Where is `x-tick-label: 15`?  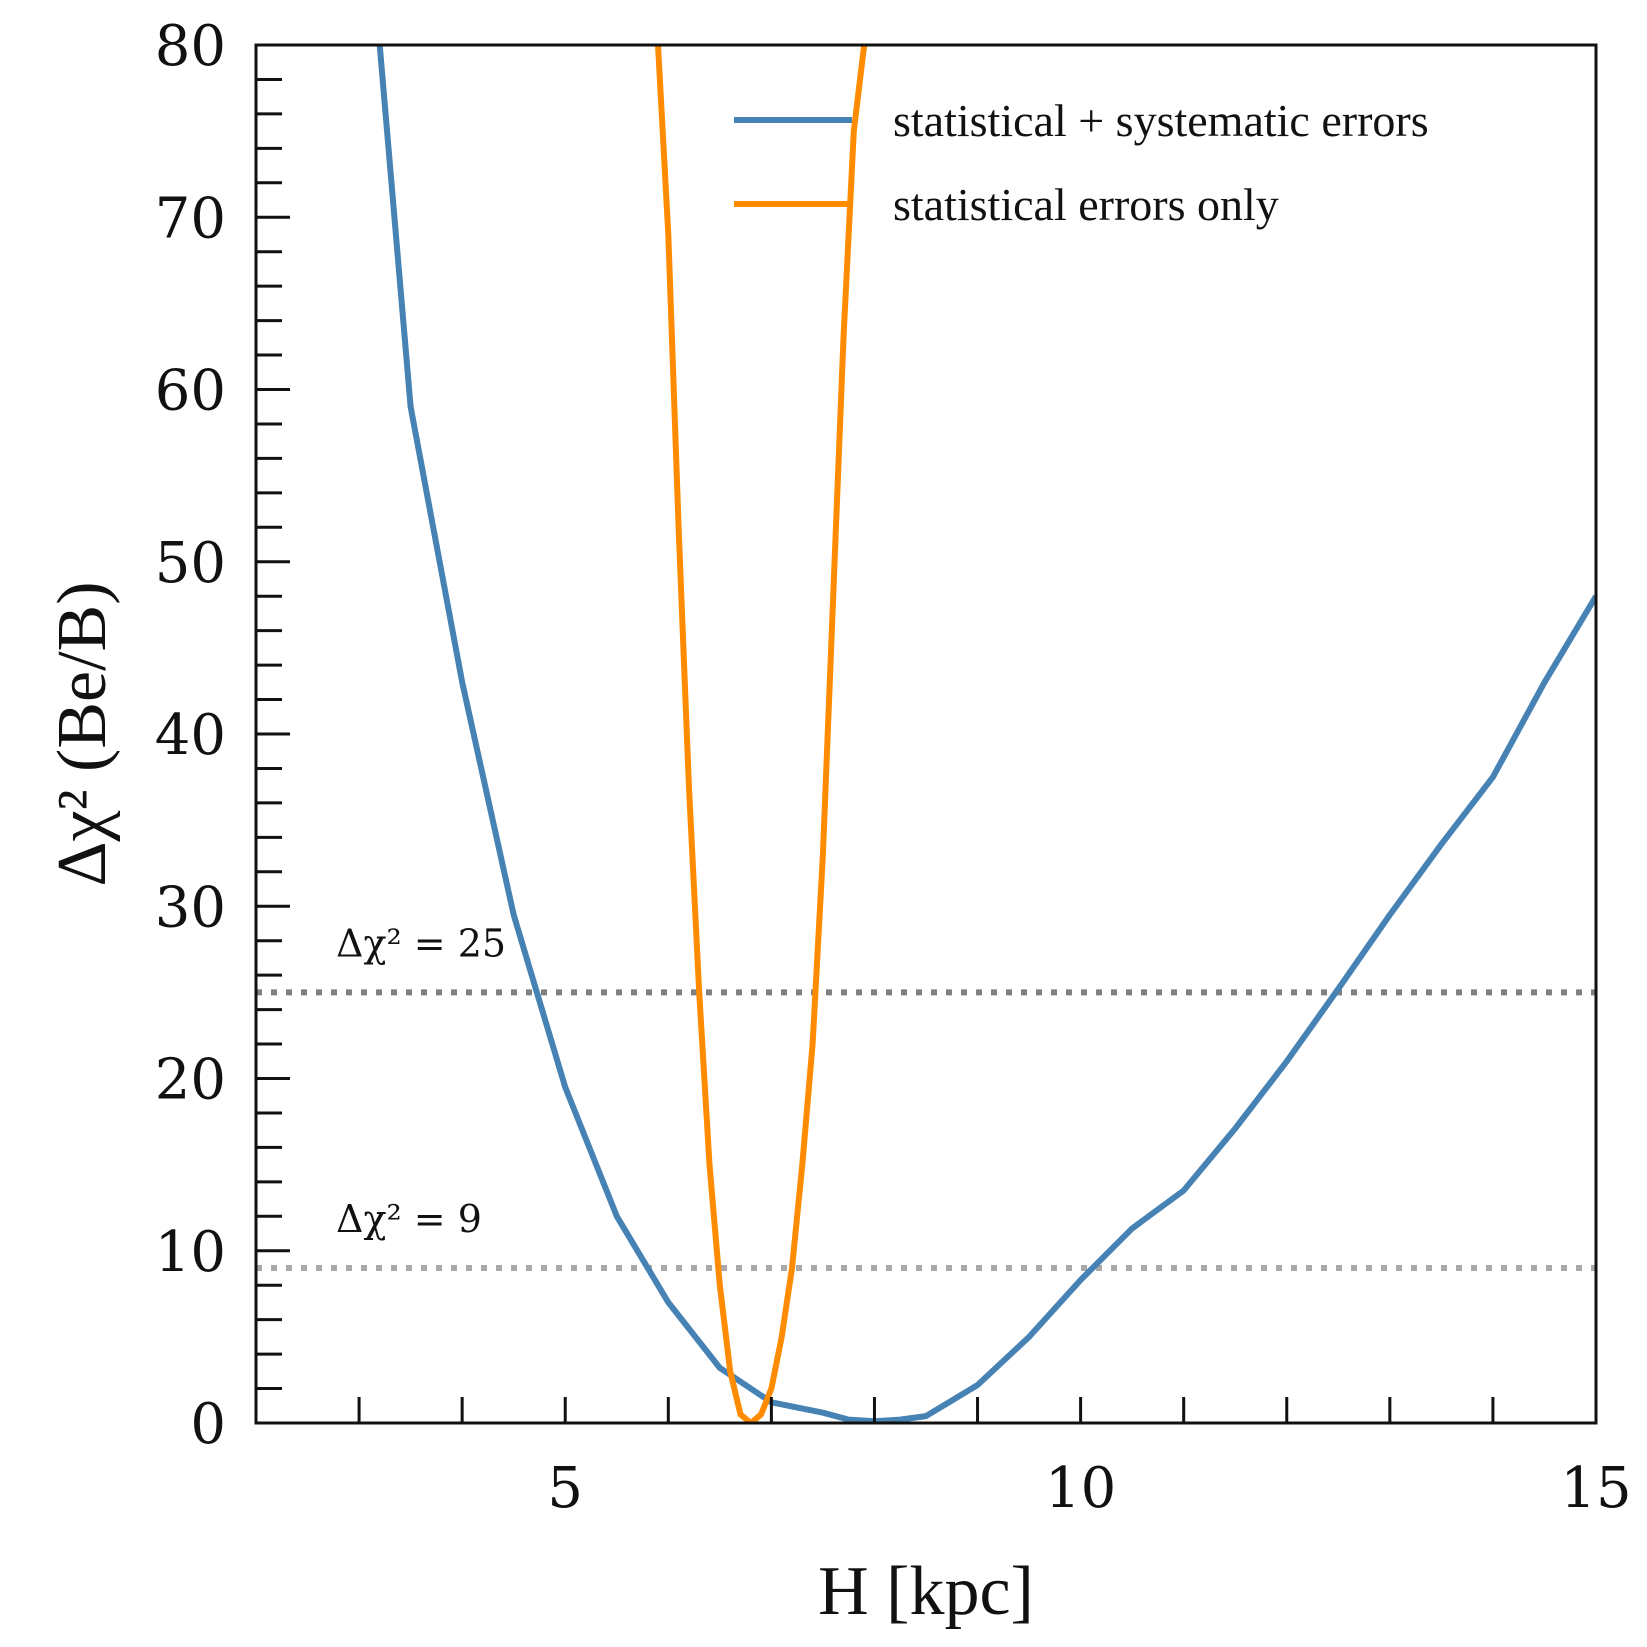 x-tick-label: 15 is located at coordinates (1595, 1488).